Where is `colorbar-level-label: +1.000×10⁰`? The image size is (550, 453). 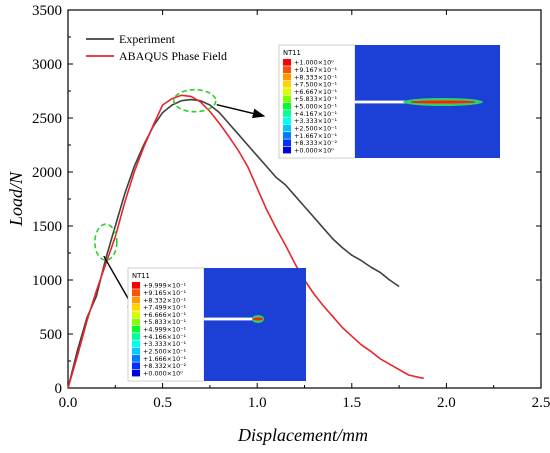
colorbar-level-label: +1.000×10⁰ is located at coordinates (314, 63).